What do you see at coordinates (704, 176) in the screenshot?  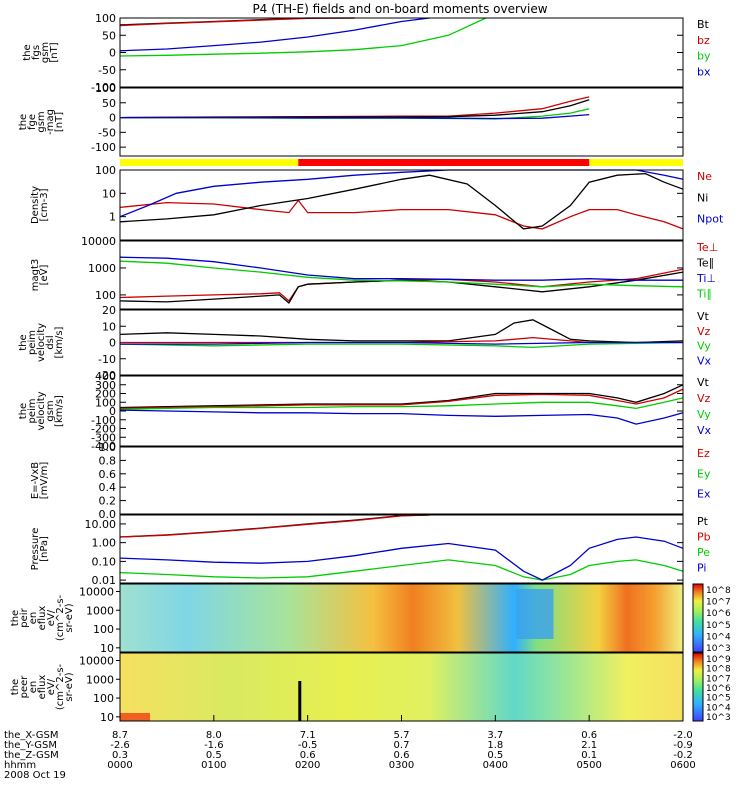 I see `legend-entry: Ne` at bounding box center [704, 176].